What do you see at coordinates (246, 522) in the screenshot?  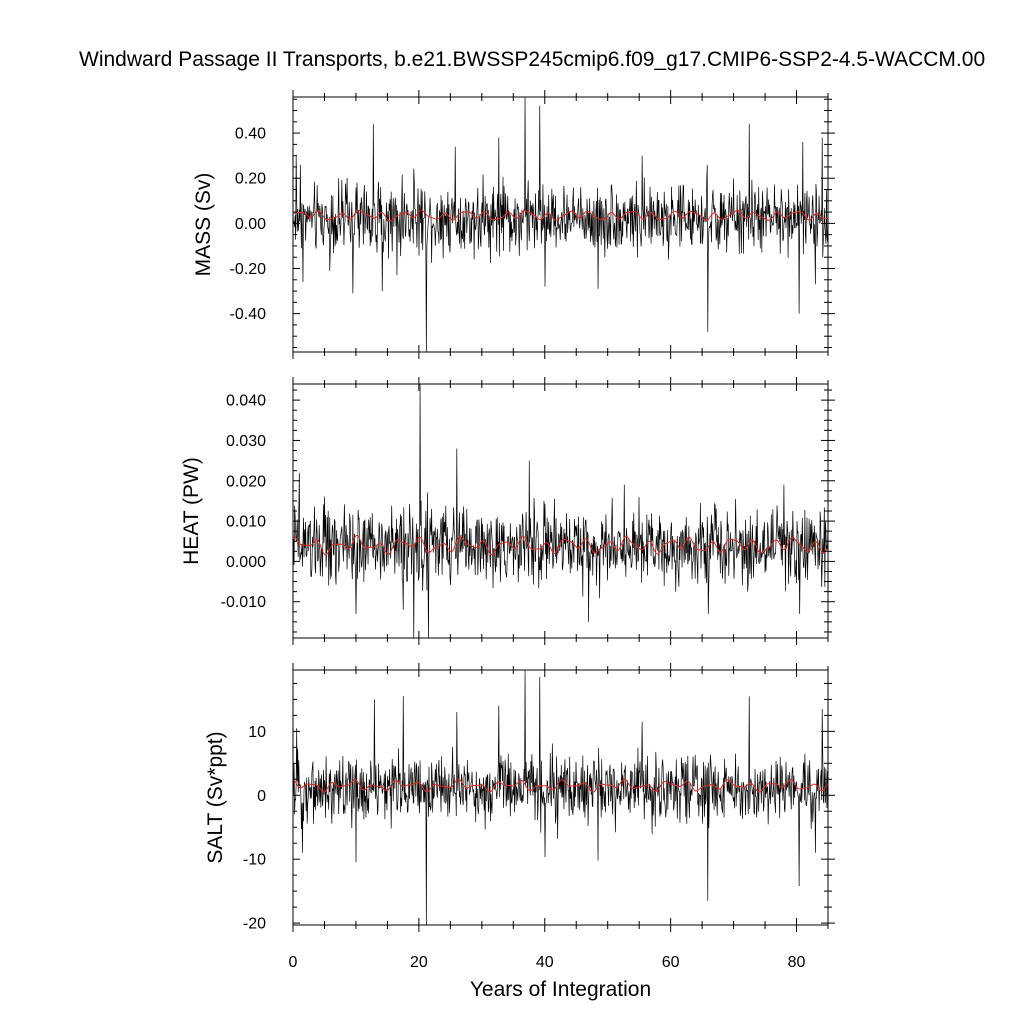 I see `y-tick-label: 0.010` at bounding box center [246, 522].